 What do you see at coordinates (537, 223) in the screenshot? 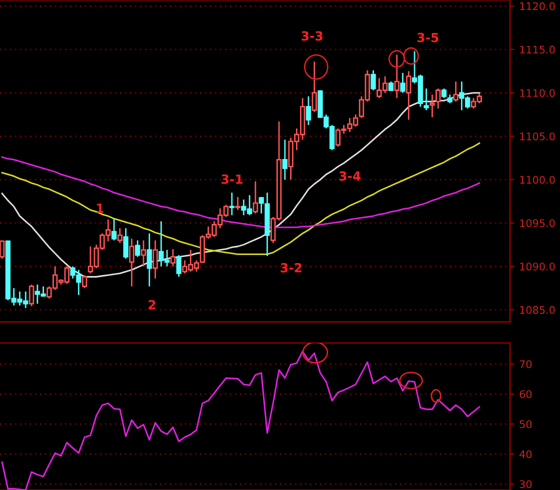
I see `y-tick-label: 1095.0` at bounding box center [537, 223].